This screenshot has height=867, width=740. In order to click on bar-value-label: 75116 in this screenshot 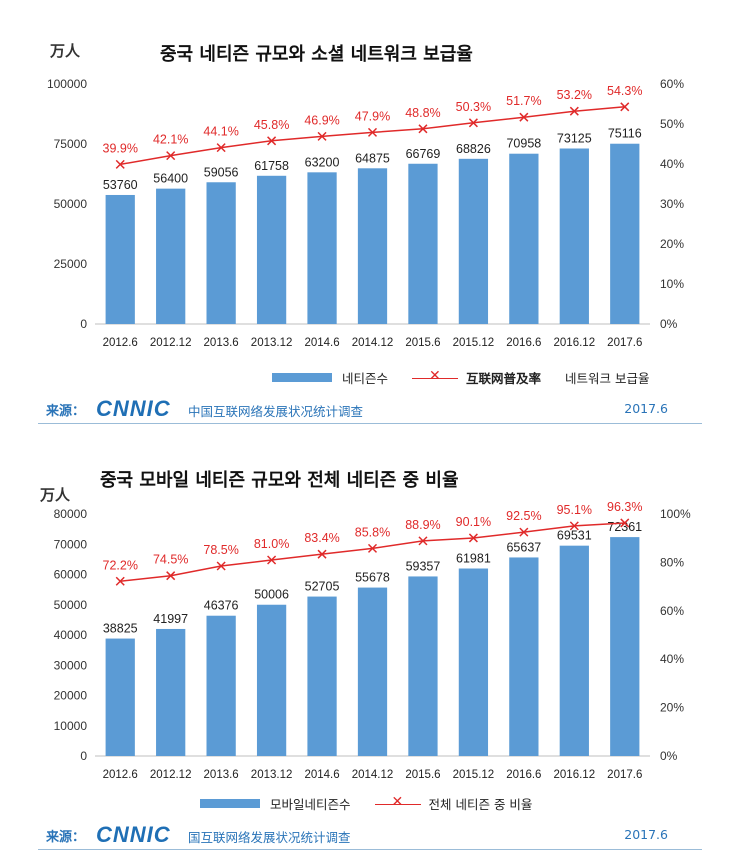, I will do `click(625, 134)`.